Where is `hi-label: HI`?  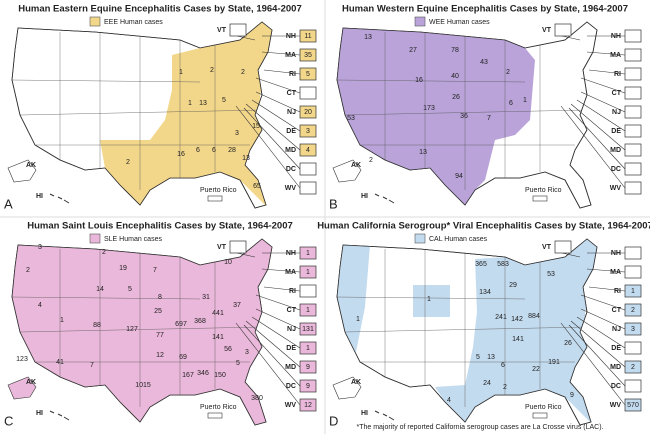 hi-label: HI is located at coordinates (39, 413).